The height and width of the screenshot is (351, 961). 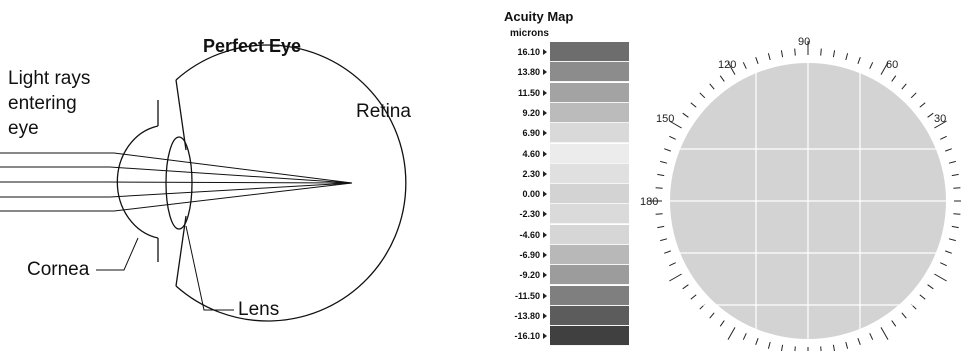 What do you see at coordinates (534, 154) in the screenshot?
I see `legend-value: 4.60` at bounding box center [534, 154].